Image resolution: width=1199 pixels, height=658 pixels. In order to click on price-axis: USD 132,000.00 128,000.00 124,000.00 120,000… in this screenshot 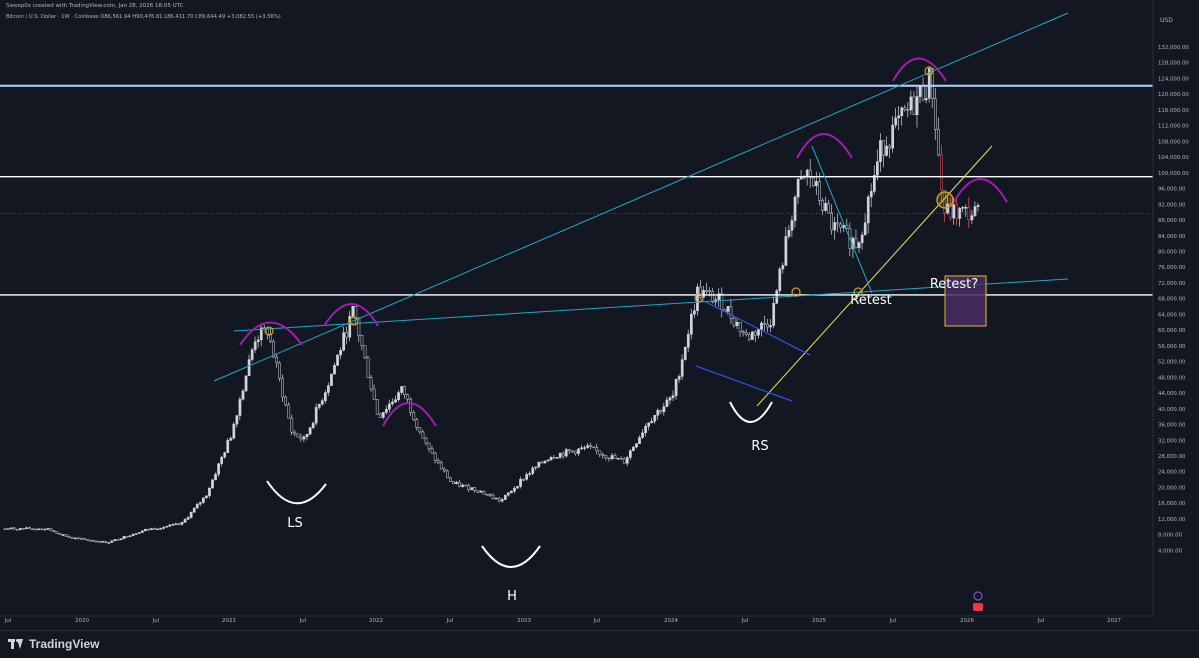, I will do `click(1175, 315)`.